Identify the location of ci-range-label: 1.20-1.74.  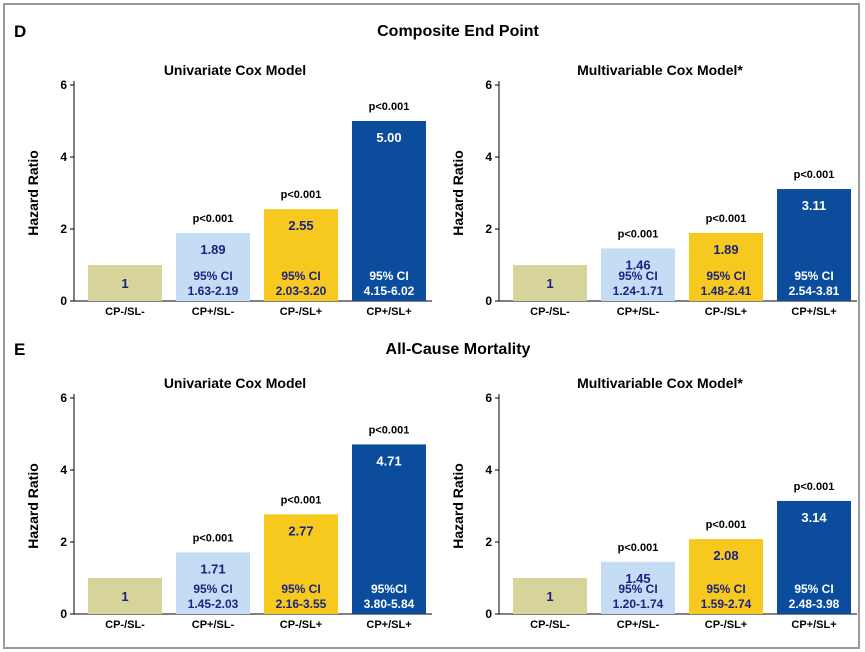
(638, 604).